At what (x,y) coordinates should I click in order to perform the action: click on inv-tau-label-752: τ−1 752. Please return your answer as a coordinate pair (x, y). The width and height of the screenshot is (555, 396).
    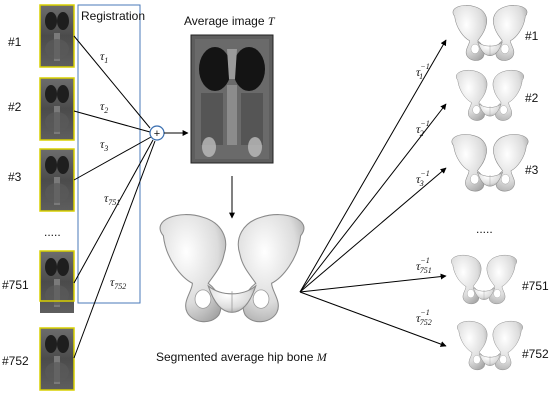
    Looking at the image, I should click on (424, 317).